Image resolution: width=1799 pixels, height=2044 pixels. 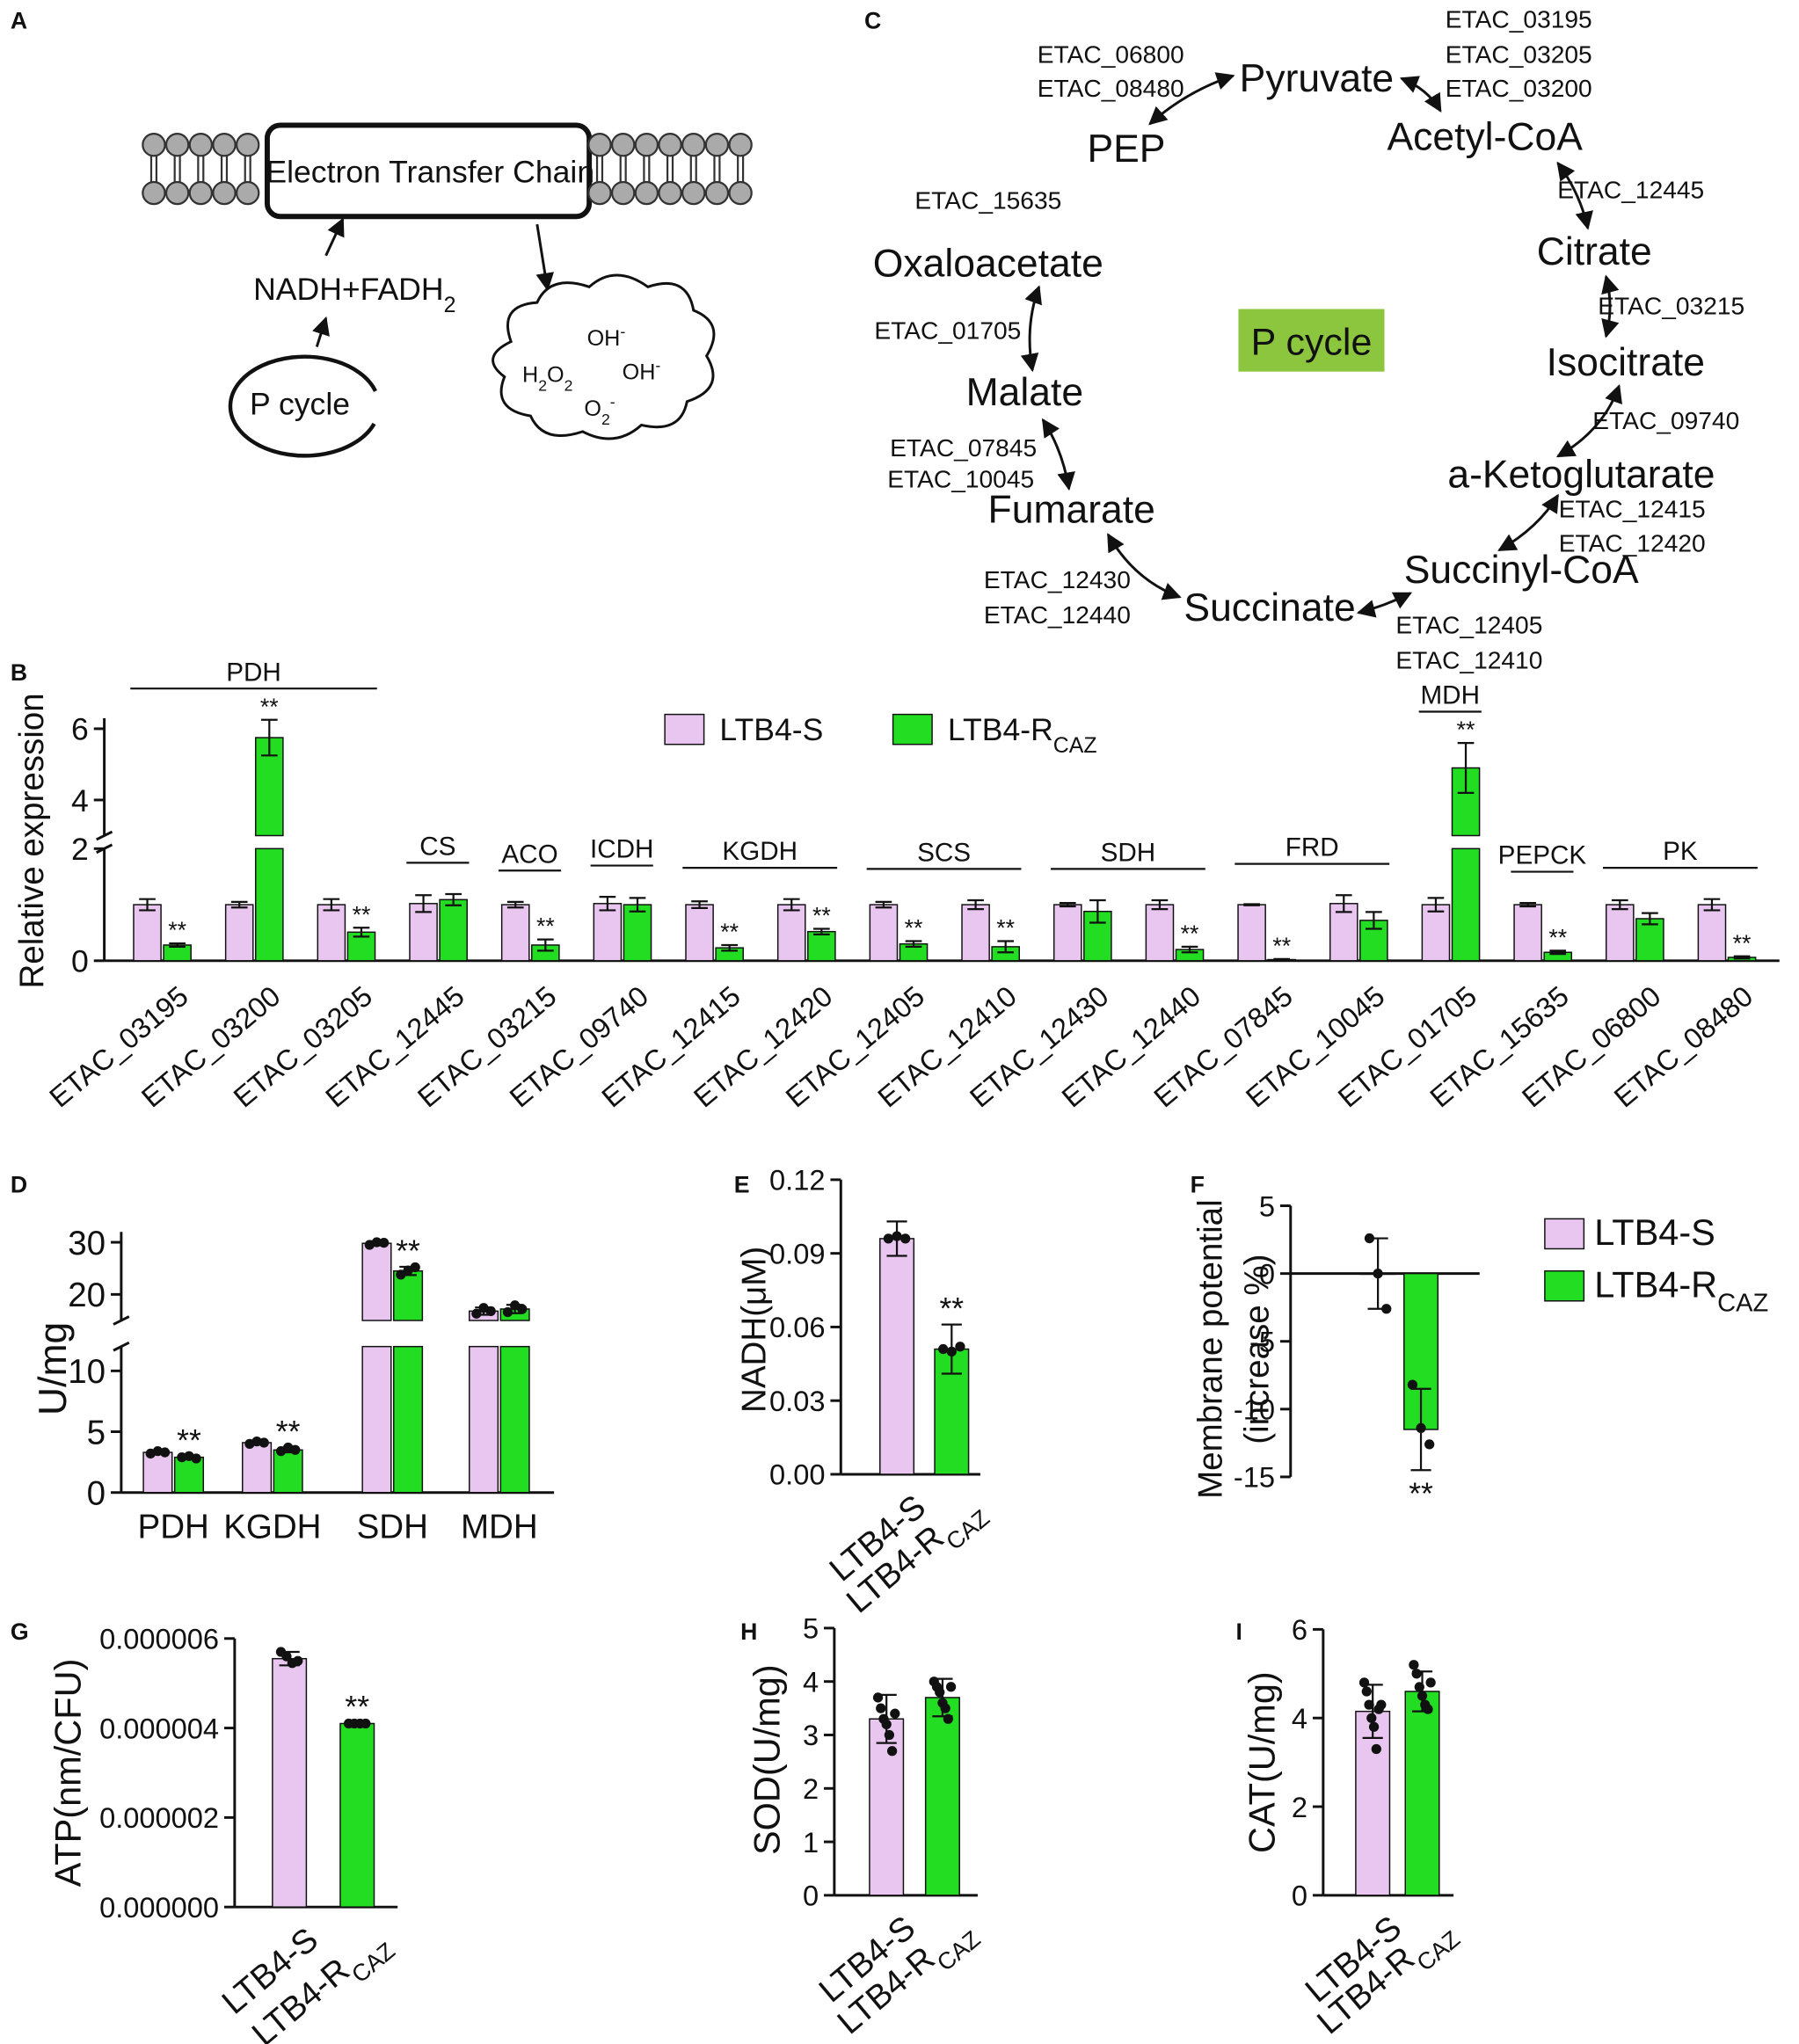 What do you see at coordinates (1321, 345) in the screenshot?
I see `panel-c-arrows` at bounding box center [1321, 345].